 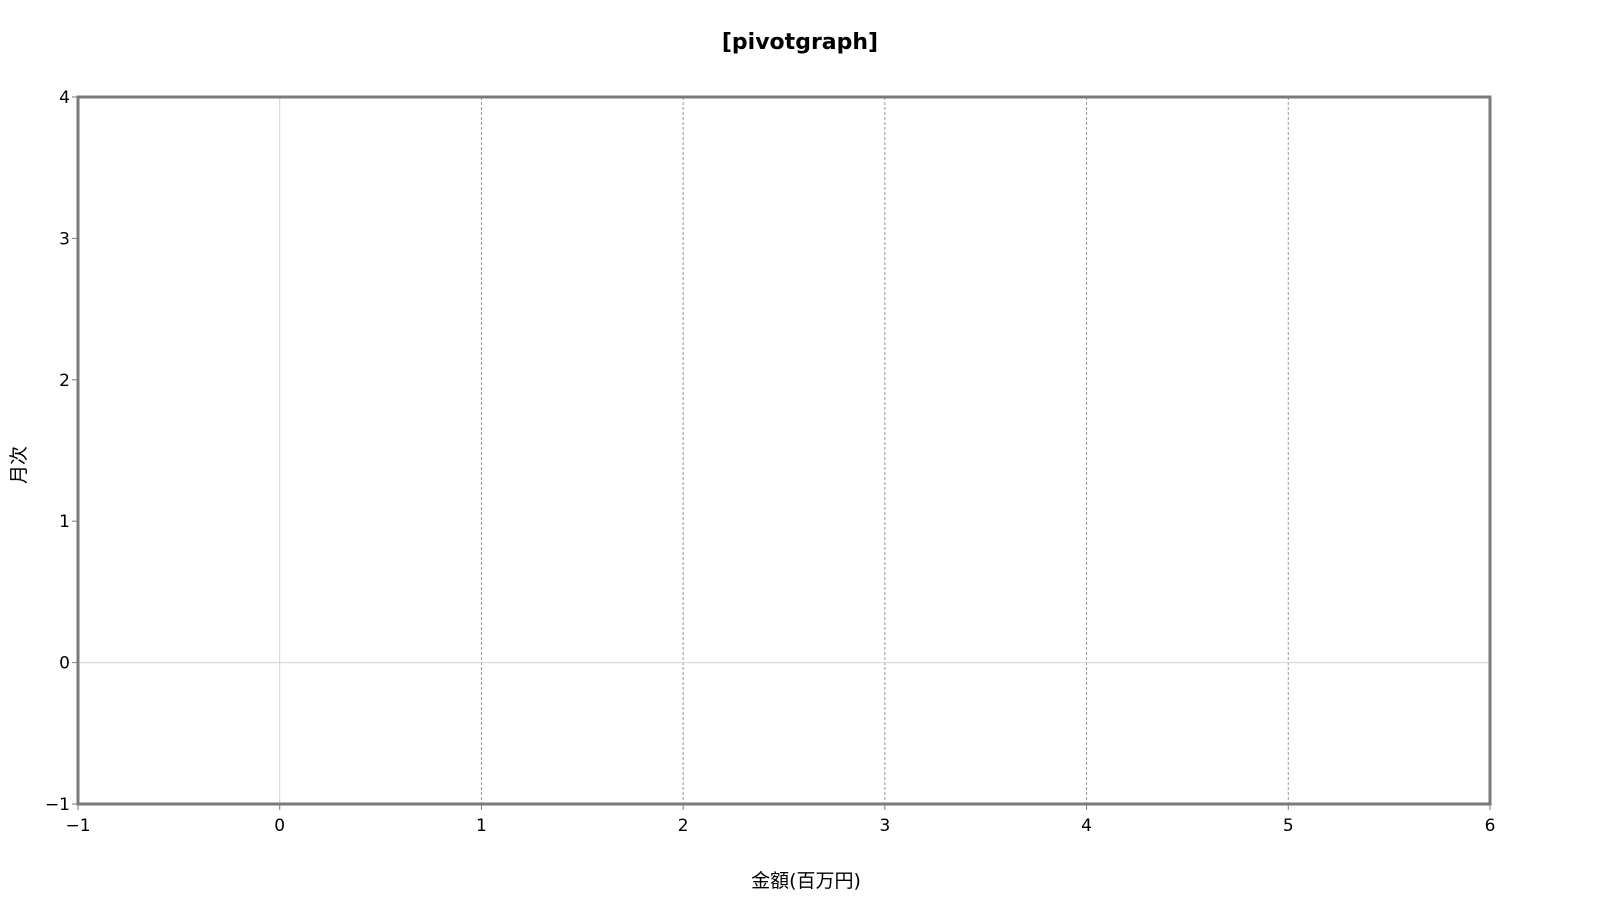 I want to click on y-tick-label: 1, so click(x=64, y=522).